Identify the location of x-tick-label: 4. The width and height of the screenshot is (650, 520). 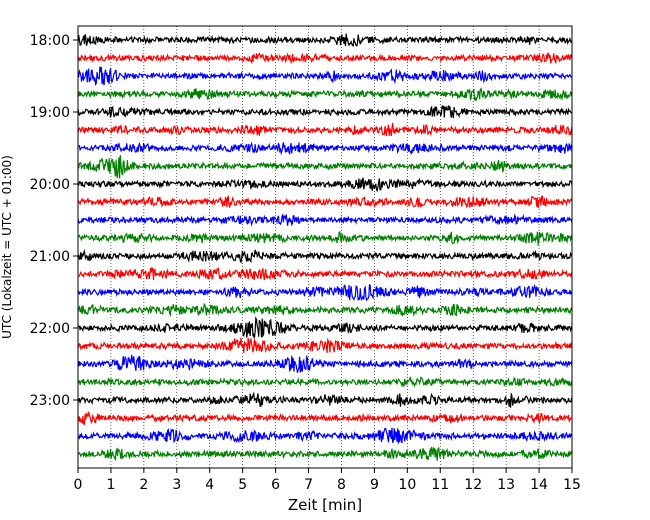
(209, 485).